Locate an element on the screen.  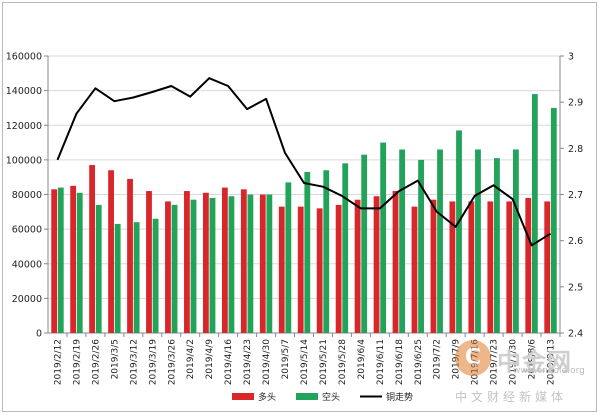
x-tick-label: 2019/6/18 is located at coordinates (400, 362).